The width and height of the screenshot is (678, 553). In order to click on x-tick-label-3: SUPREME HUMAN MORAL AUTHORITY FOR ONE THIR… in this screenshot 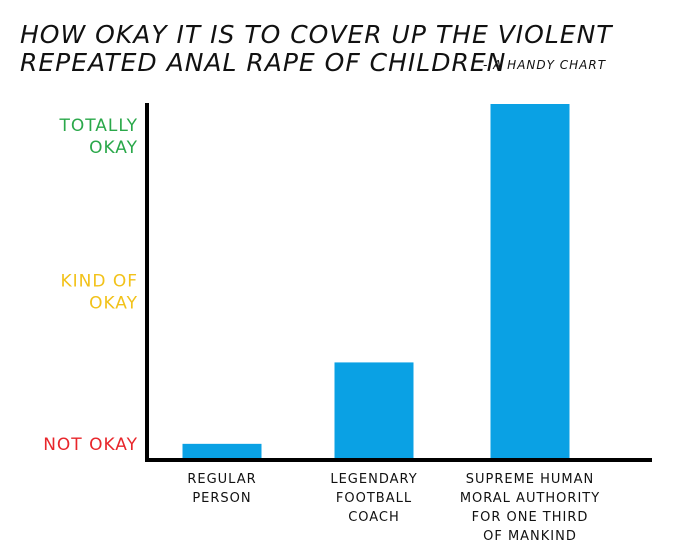, I will do `click(530, 508)`.